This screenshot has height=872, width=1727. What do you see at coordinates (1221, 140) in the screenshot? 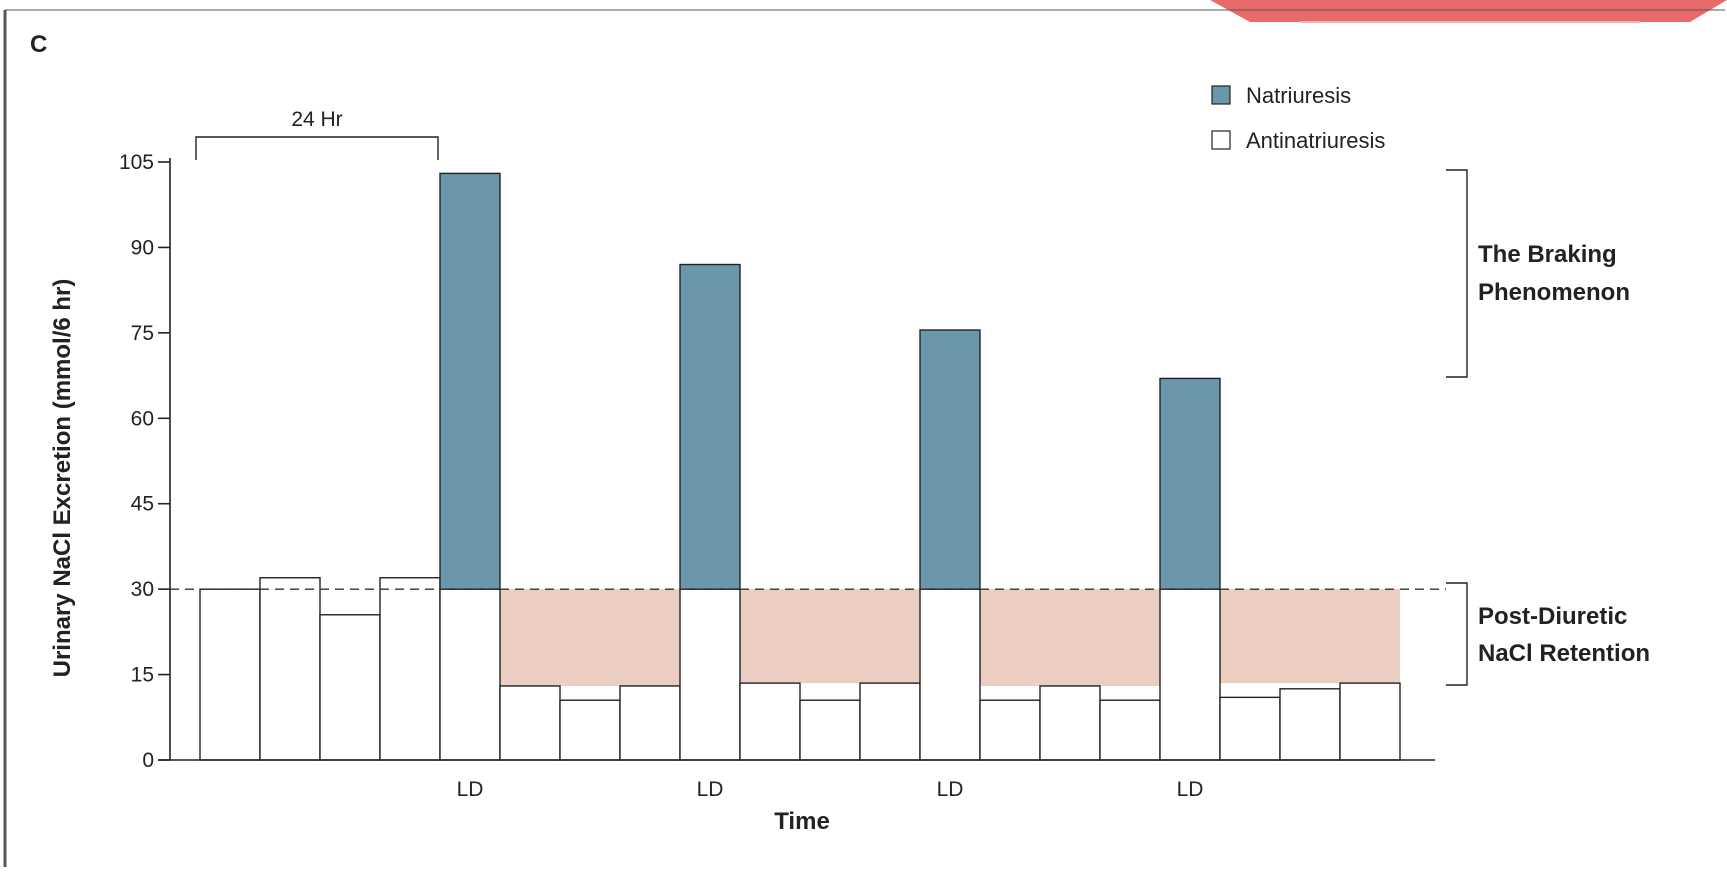
I see `legend-swatch-antinatriuresis` at bounding box center [1221, 140].